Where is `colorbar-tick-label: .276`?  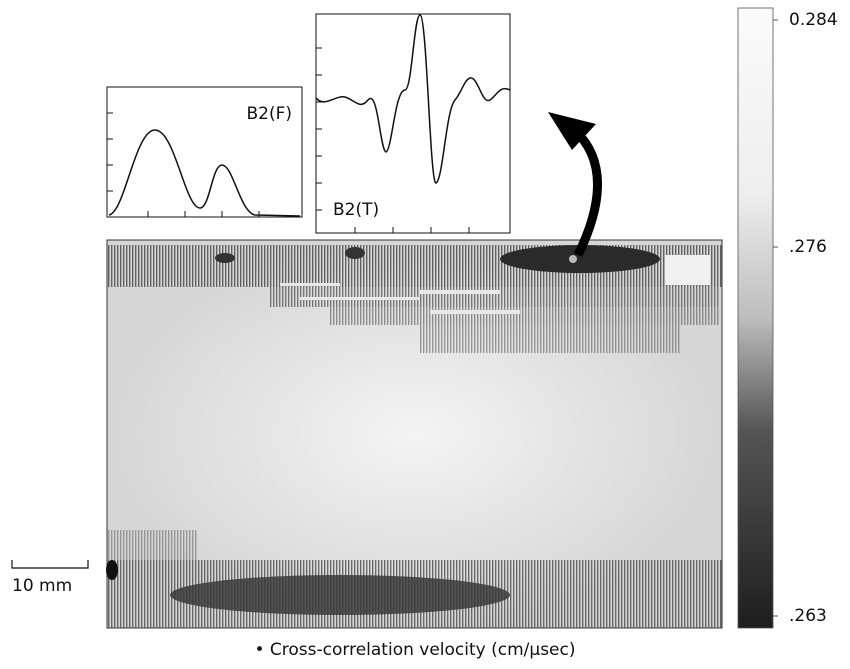 colorbar-tick-label: .276 is located at coordinates (808, 247).